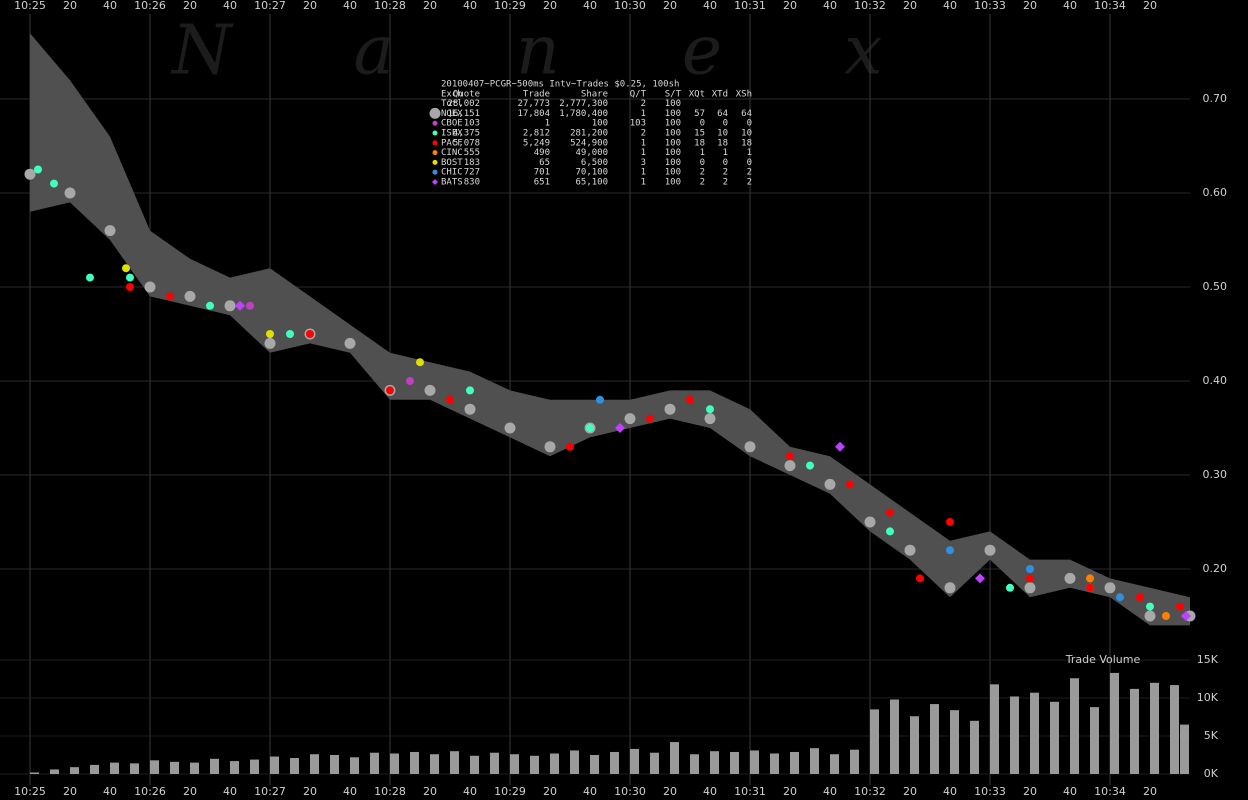 The image size is (1248, 800). Describe the element at coordinates (472, 153) in the screenshot. I see `table-cell: 555` at that location.